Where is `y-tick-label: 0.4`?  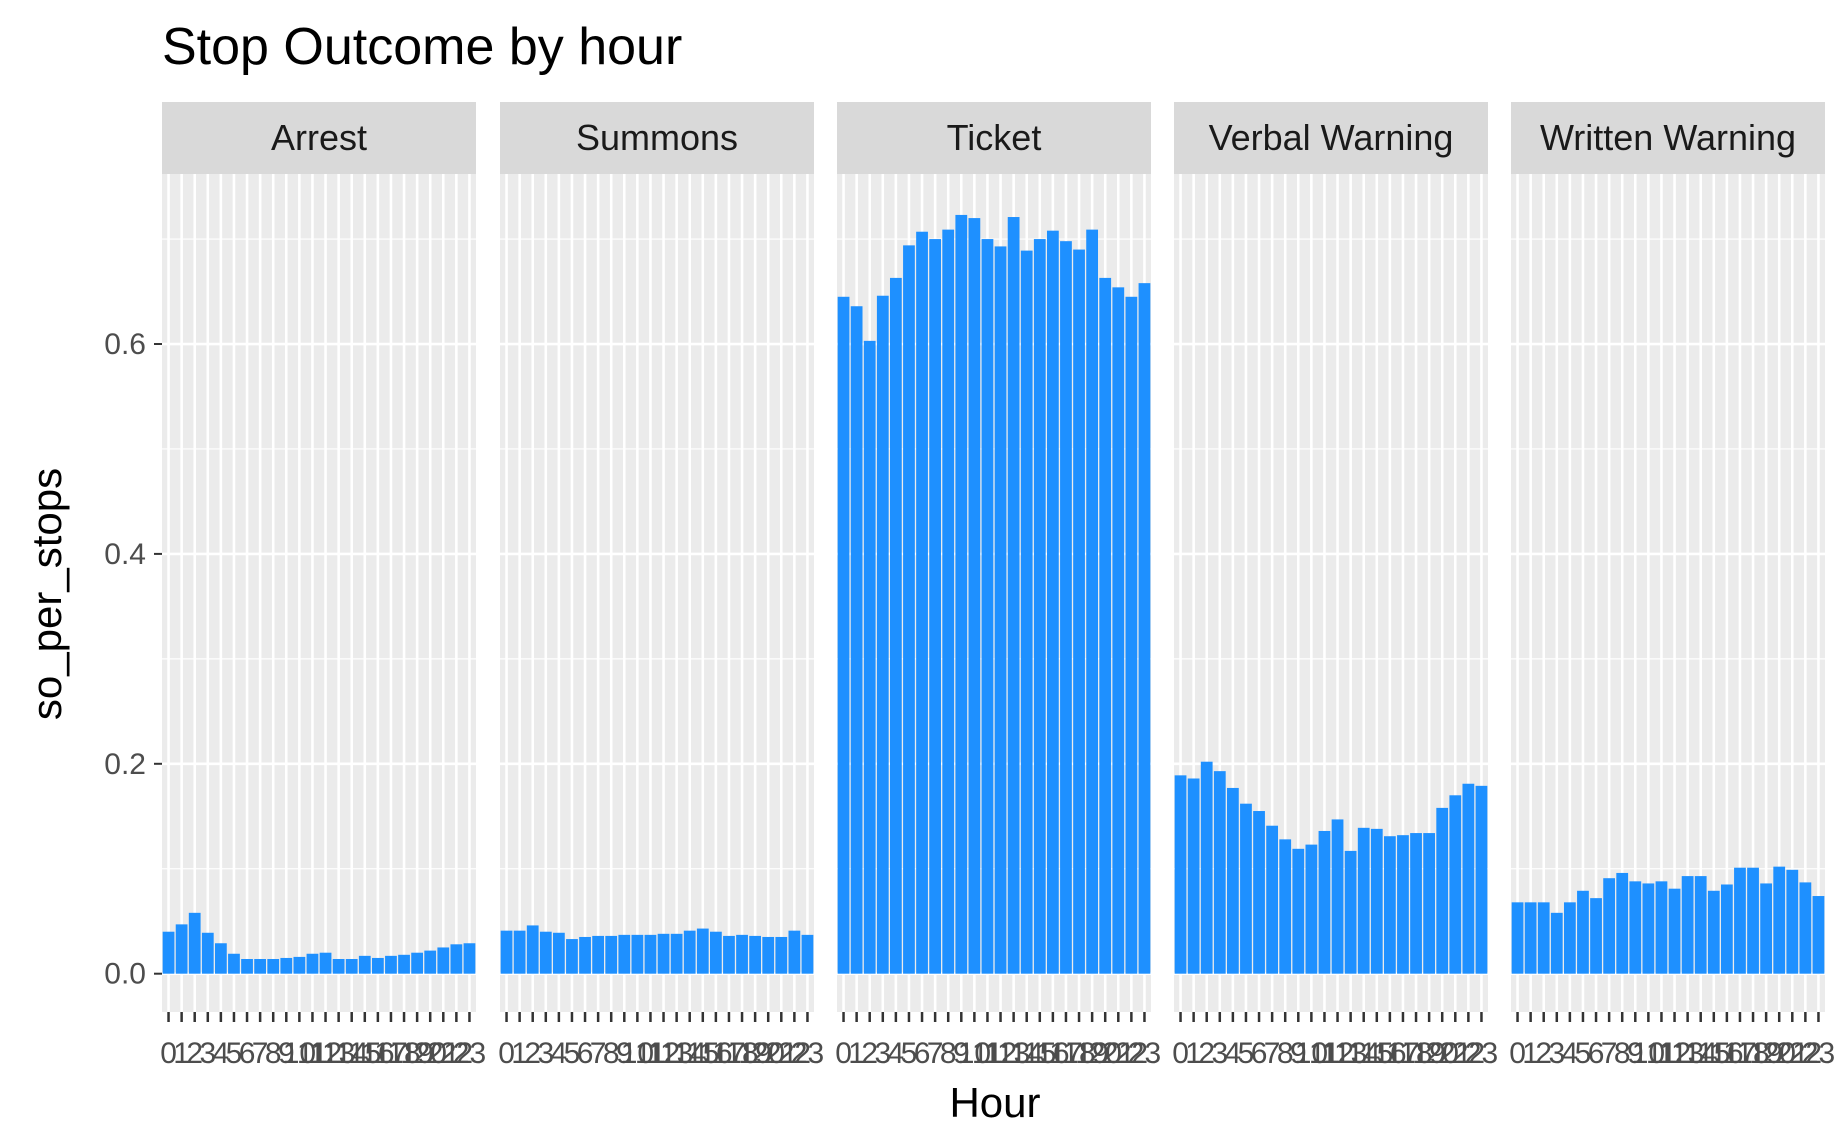 y-tick-label: 0.4 is located at coordinates (125, 554).